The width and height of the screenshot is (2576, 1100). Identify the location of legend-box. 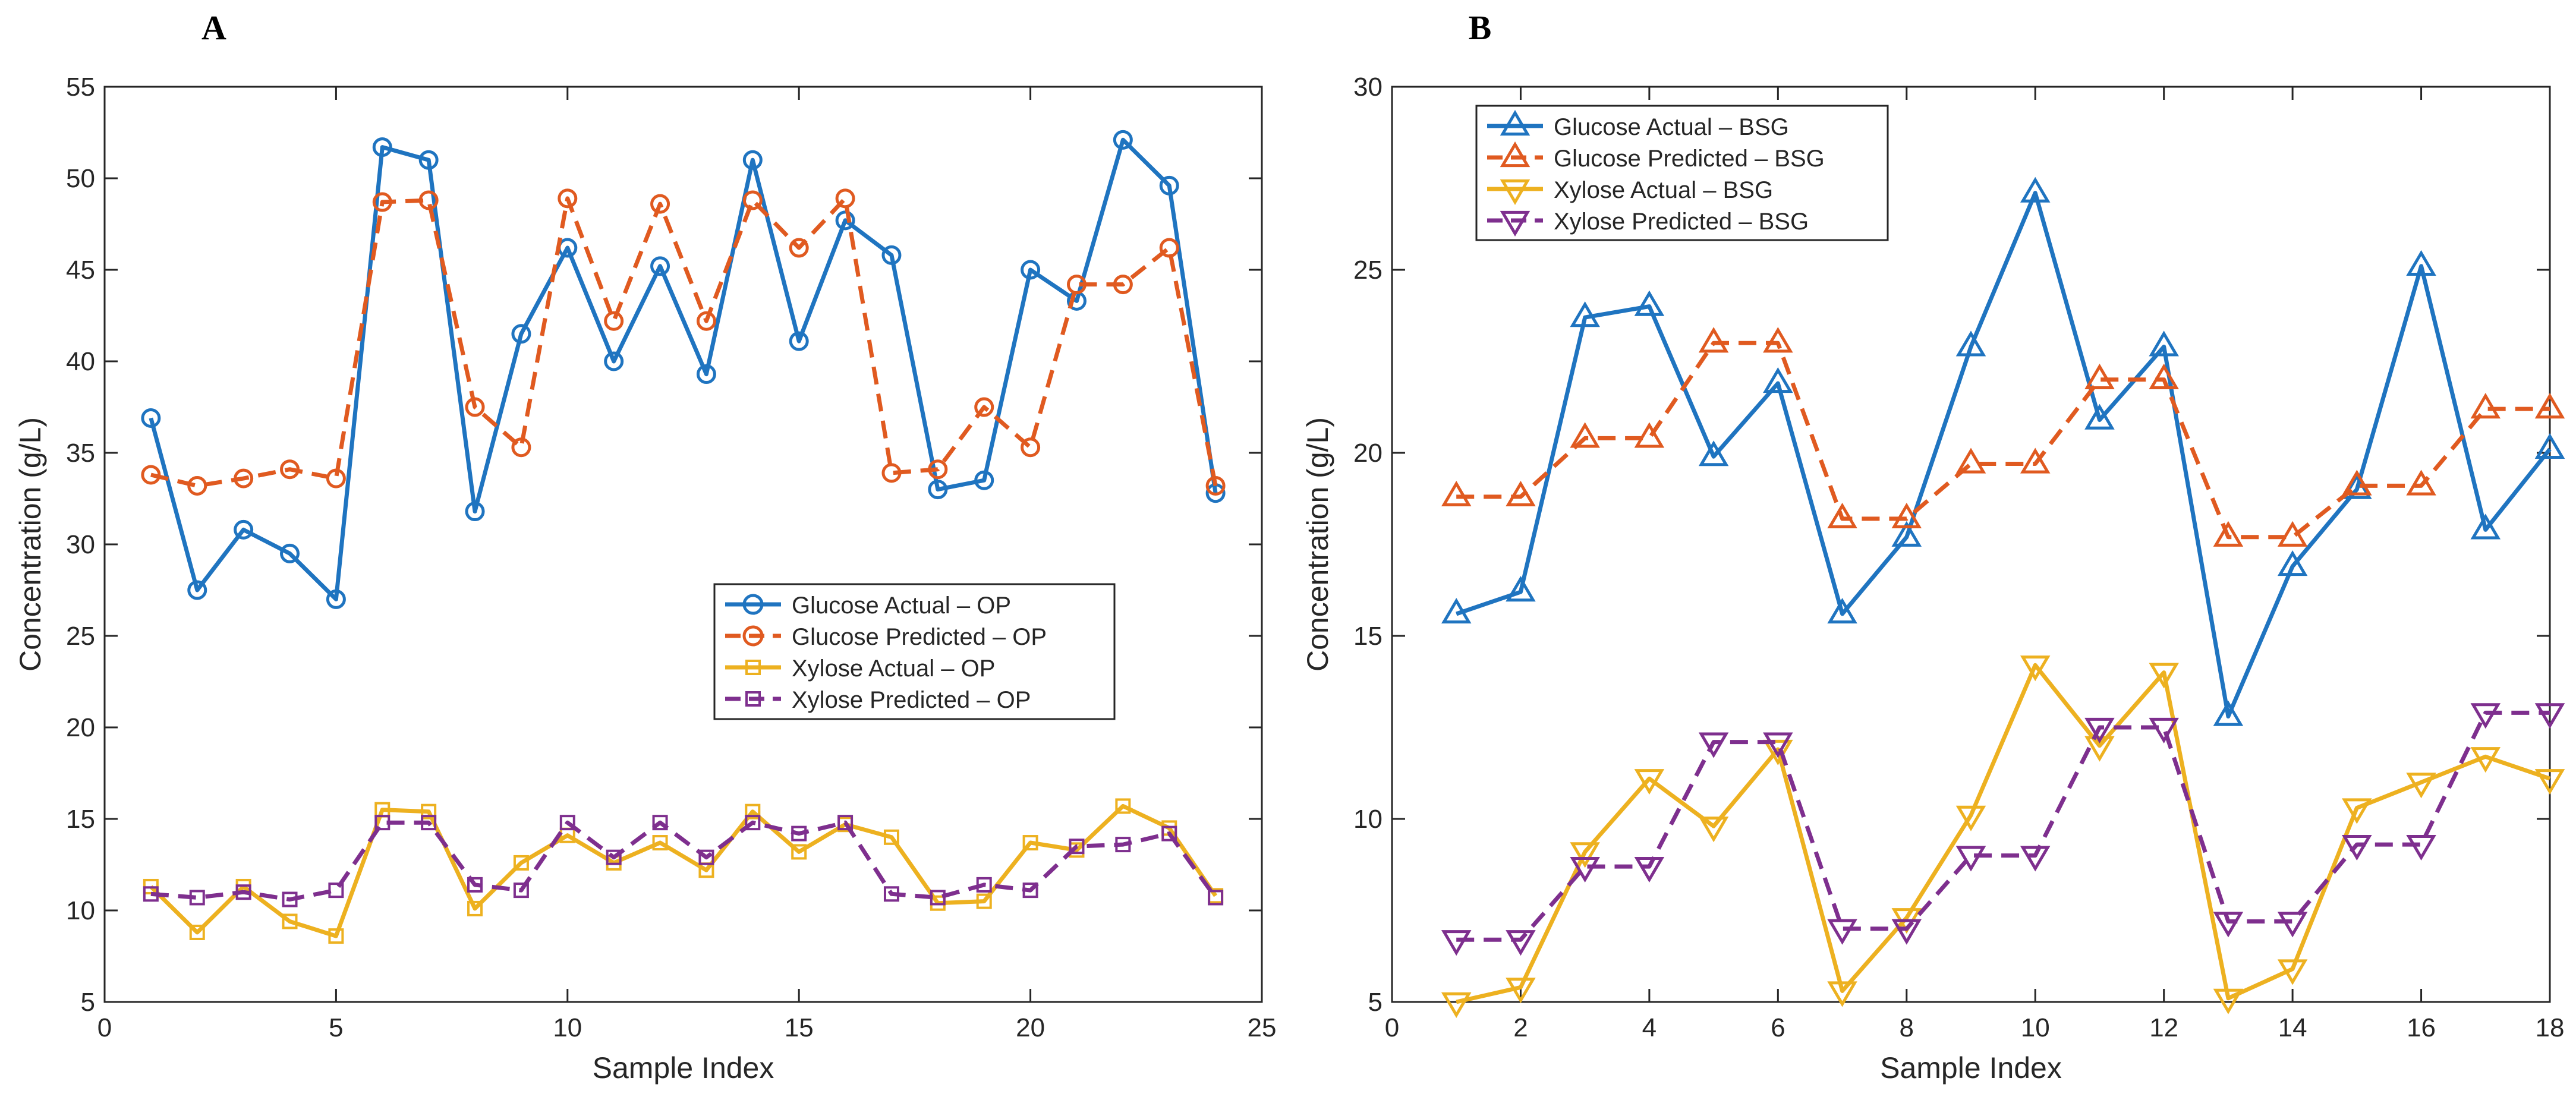
(1682, 173).